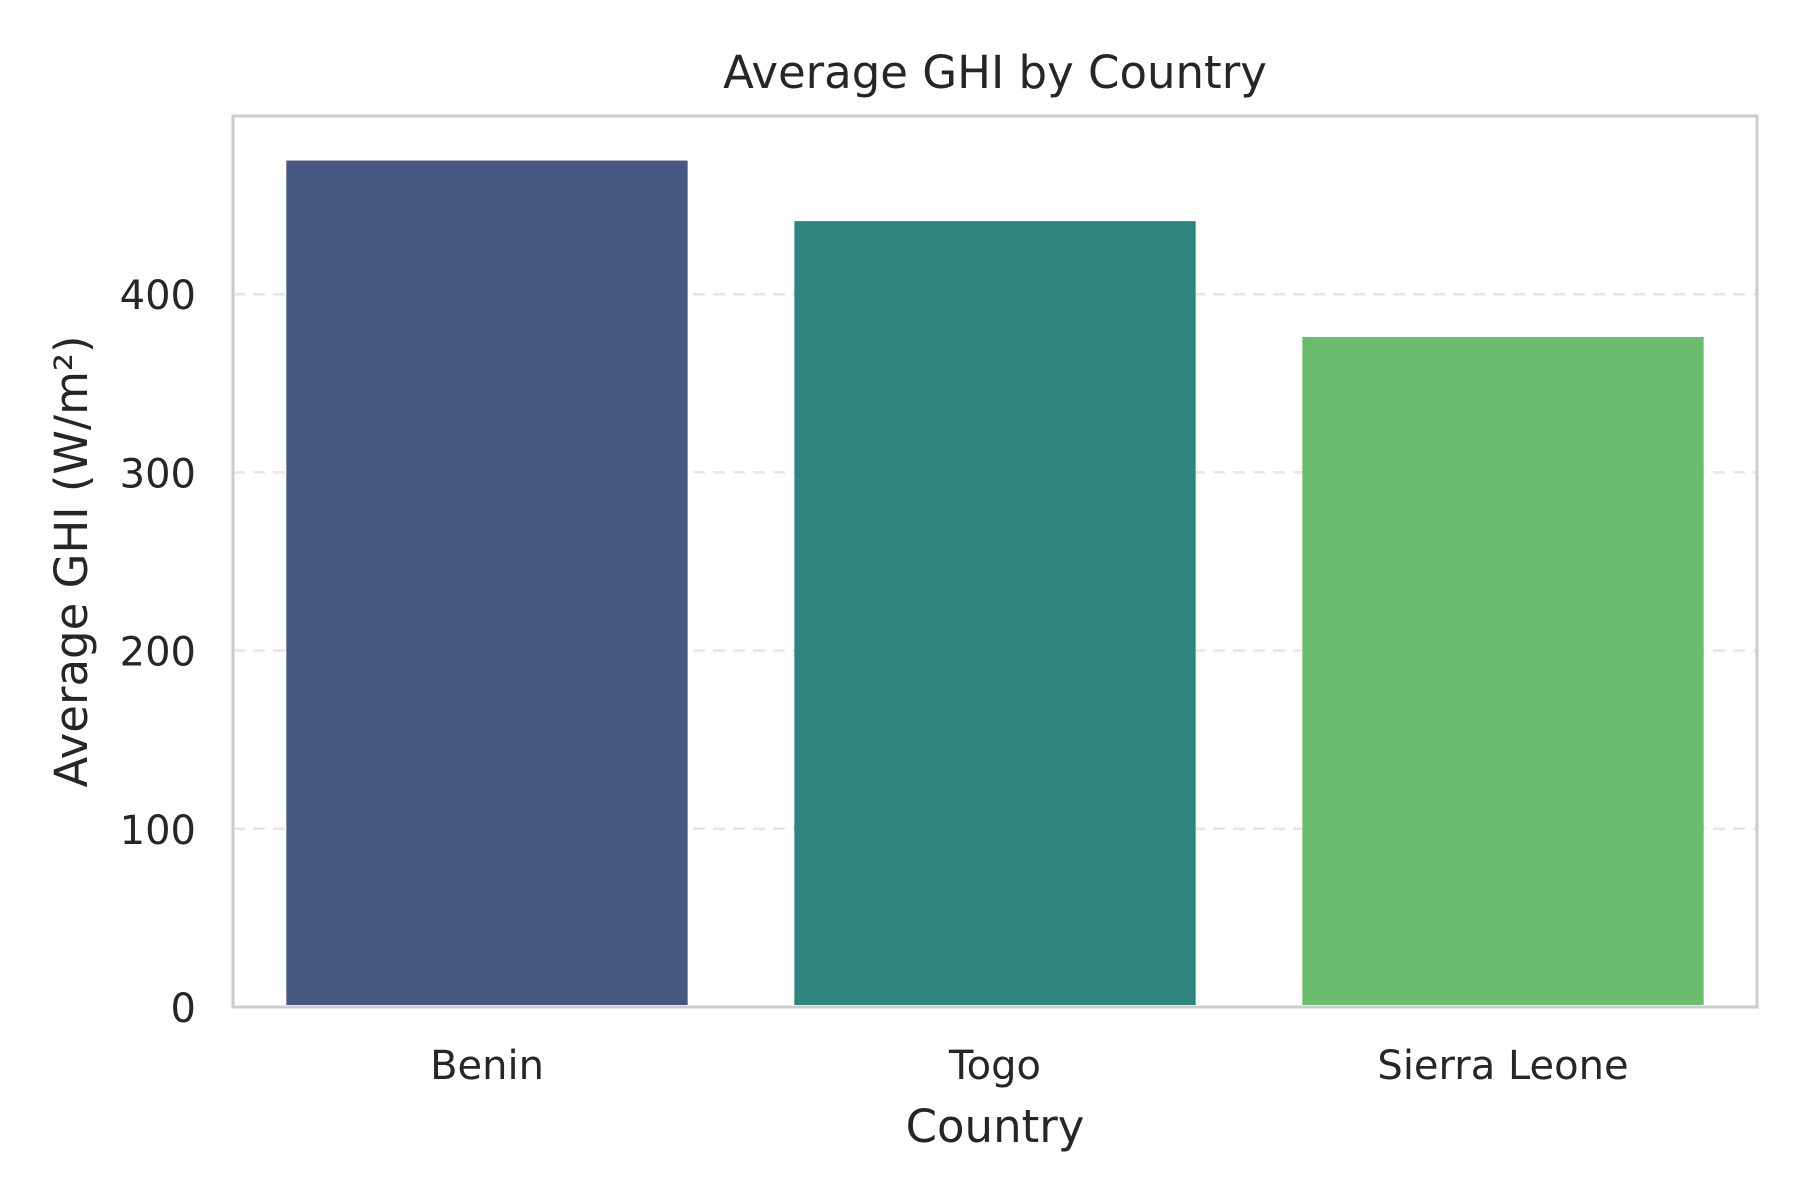 The image size is (1800, 1200). I want to click on x-tick-label: Togo, so click(994, 1066).